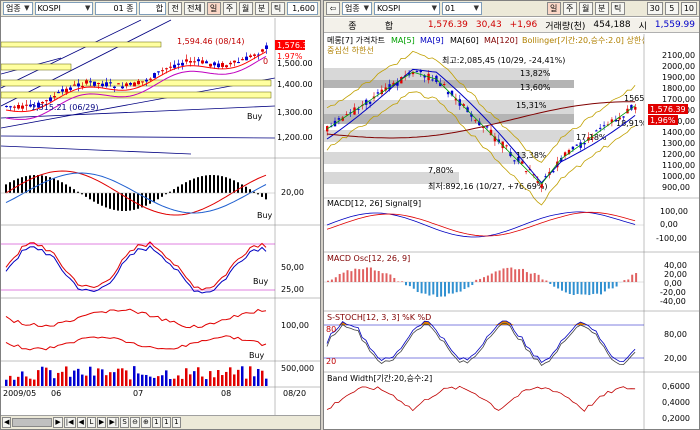 The width and height of the screenshot is (700, 430). What do you see at coordinates (634, 98) in the screenshot?
I see `price-tag-ref: 1565` at bounding box center [634, 98].